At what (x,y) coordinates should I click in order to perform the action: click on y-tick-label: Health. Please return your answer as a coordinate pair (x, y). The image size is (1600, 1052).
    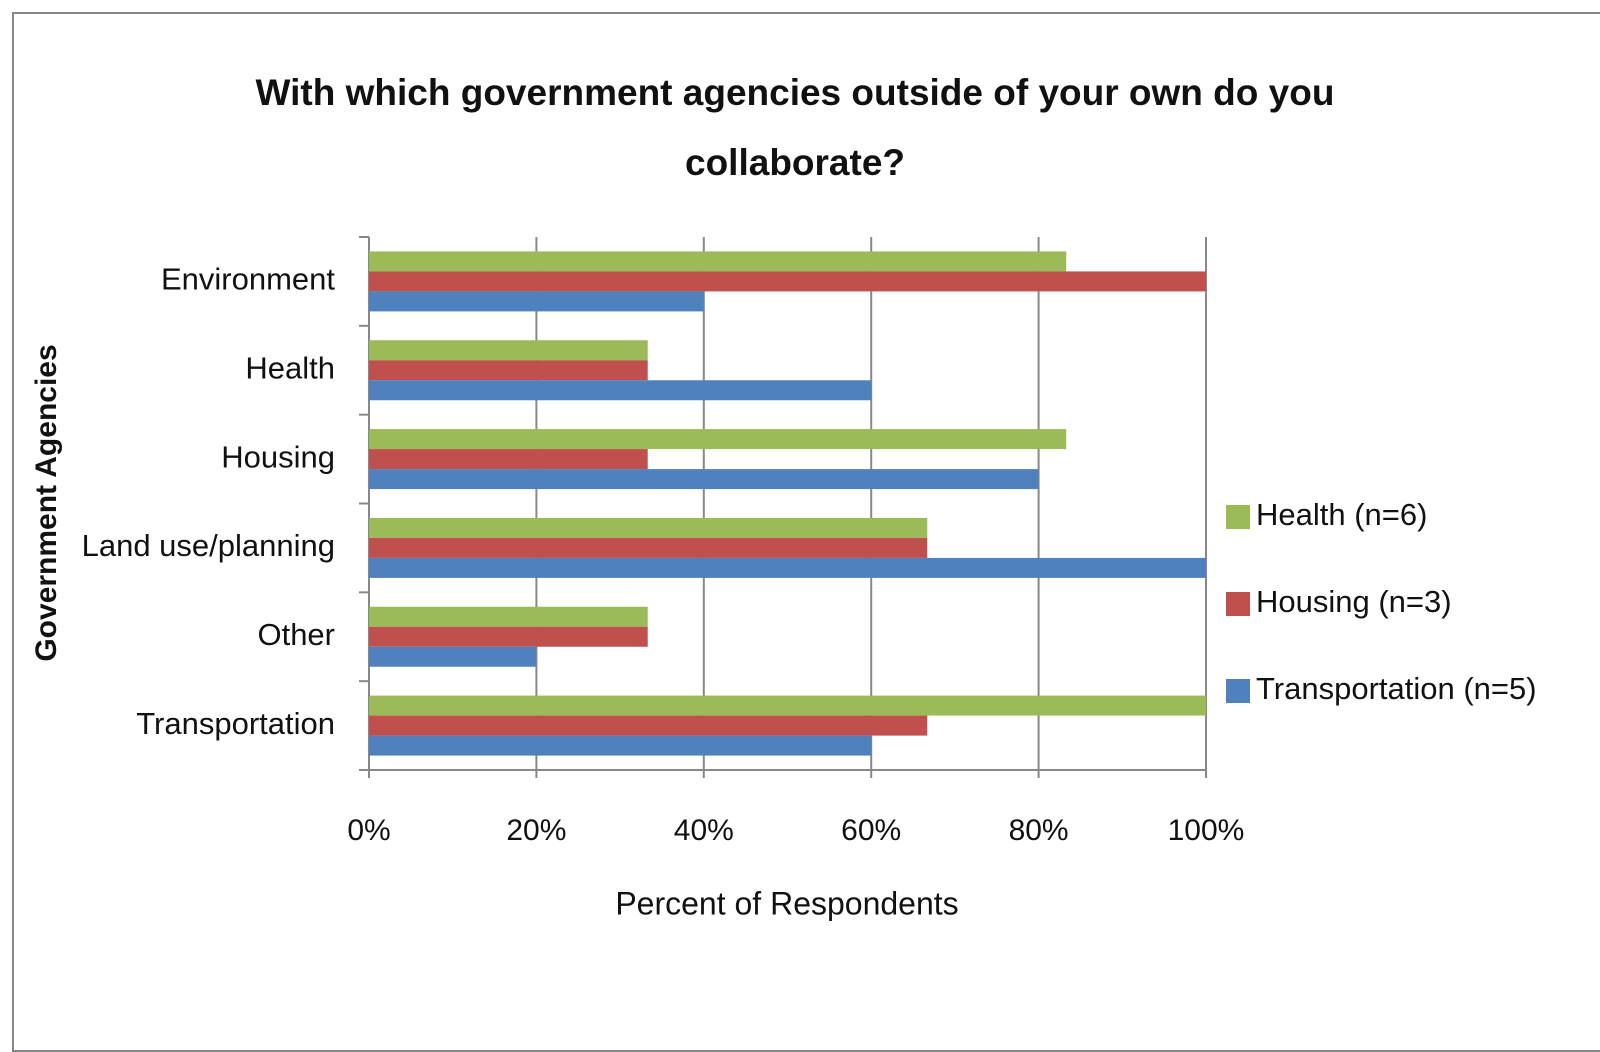
    Looking at the image, I should click on (290, 367).